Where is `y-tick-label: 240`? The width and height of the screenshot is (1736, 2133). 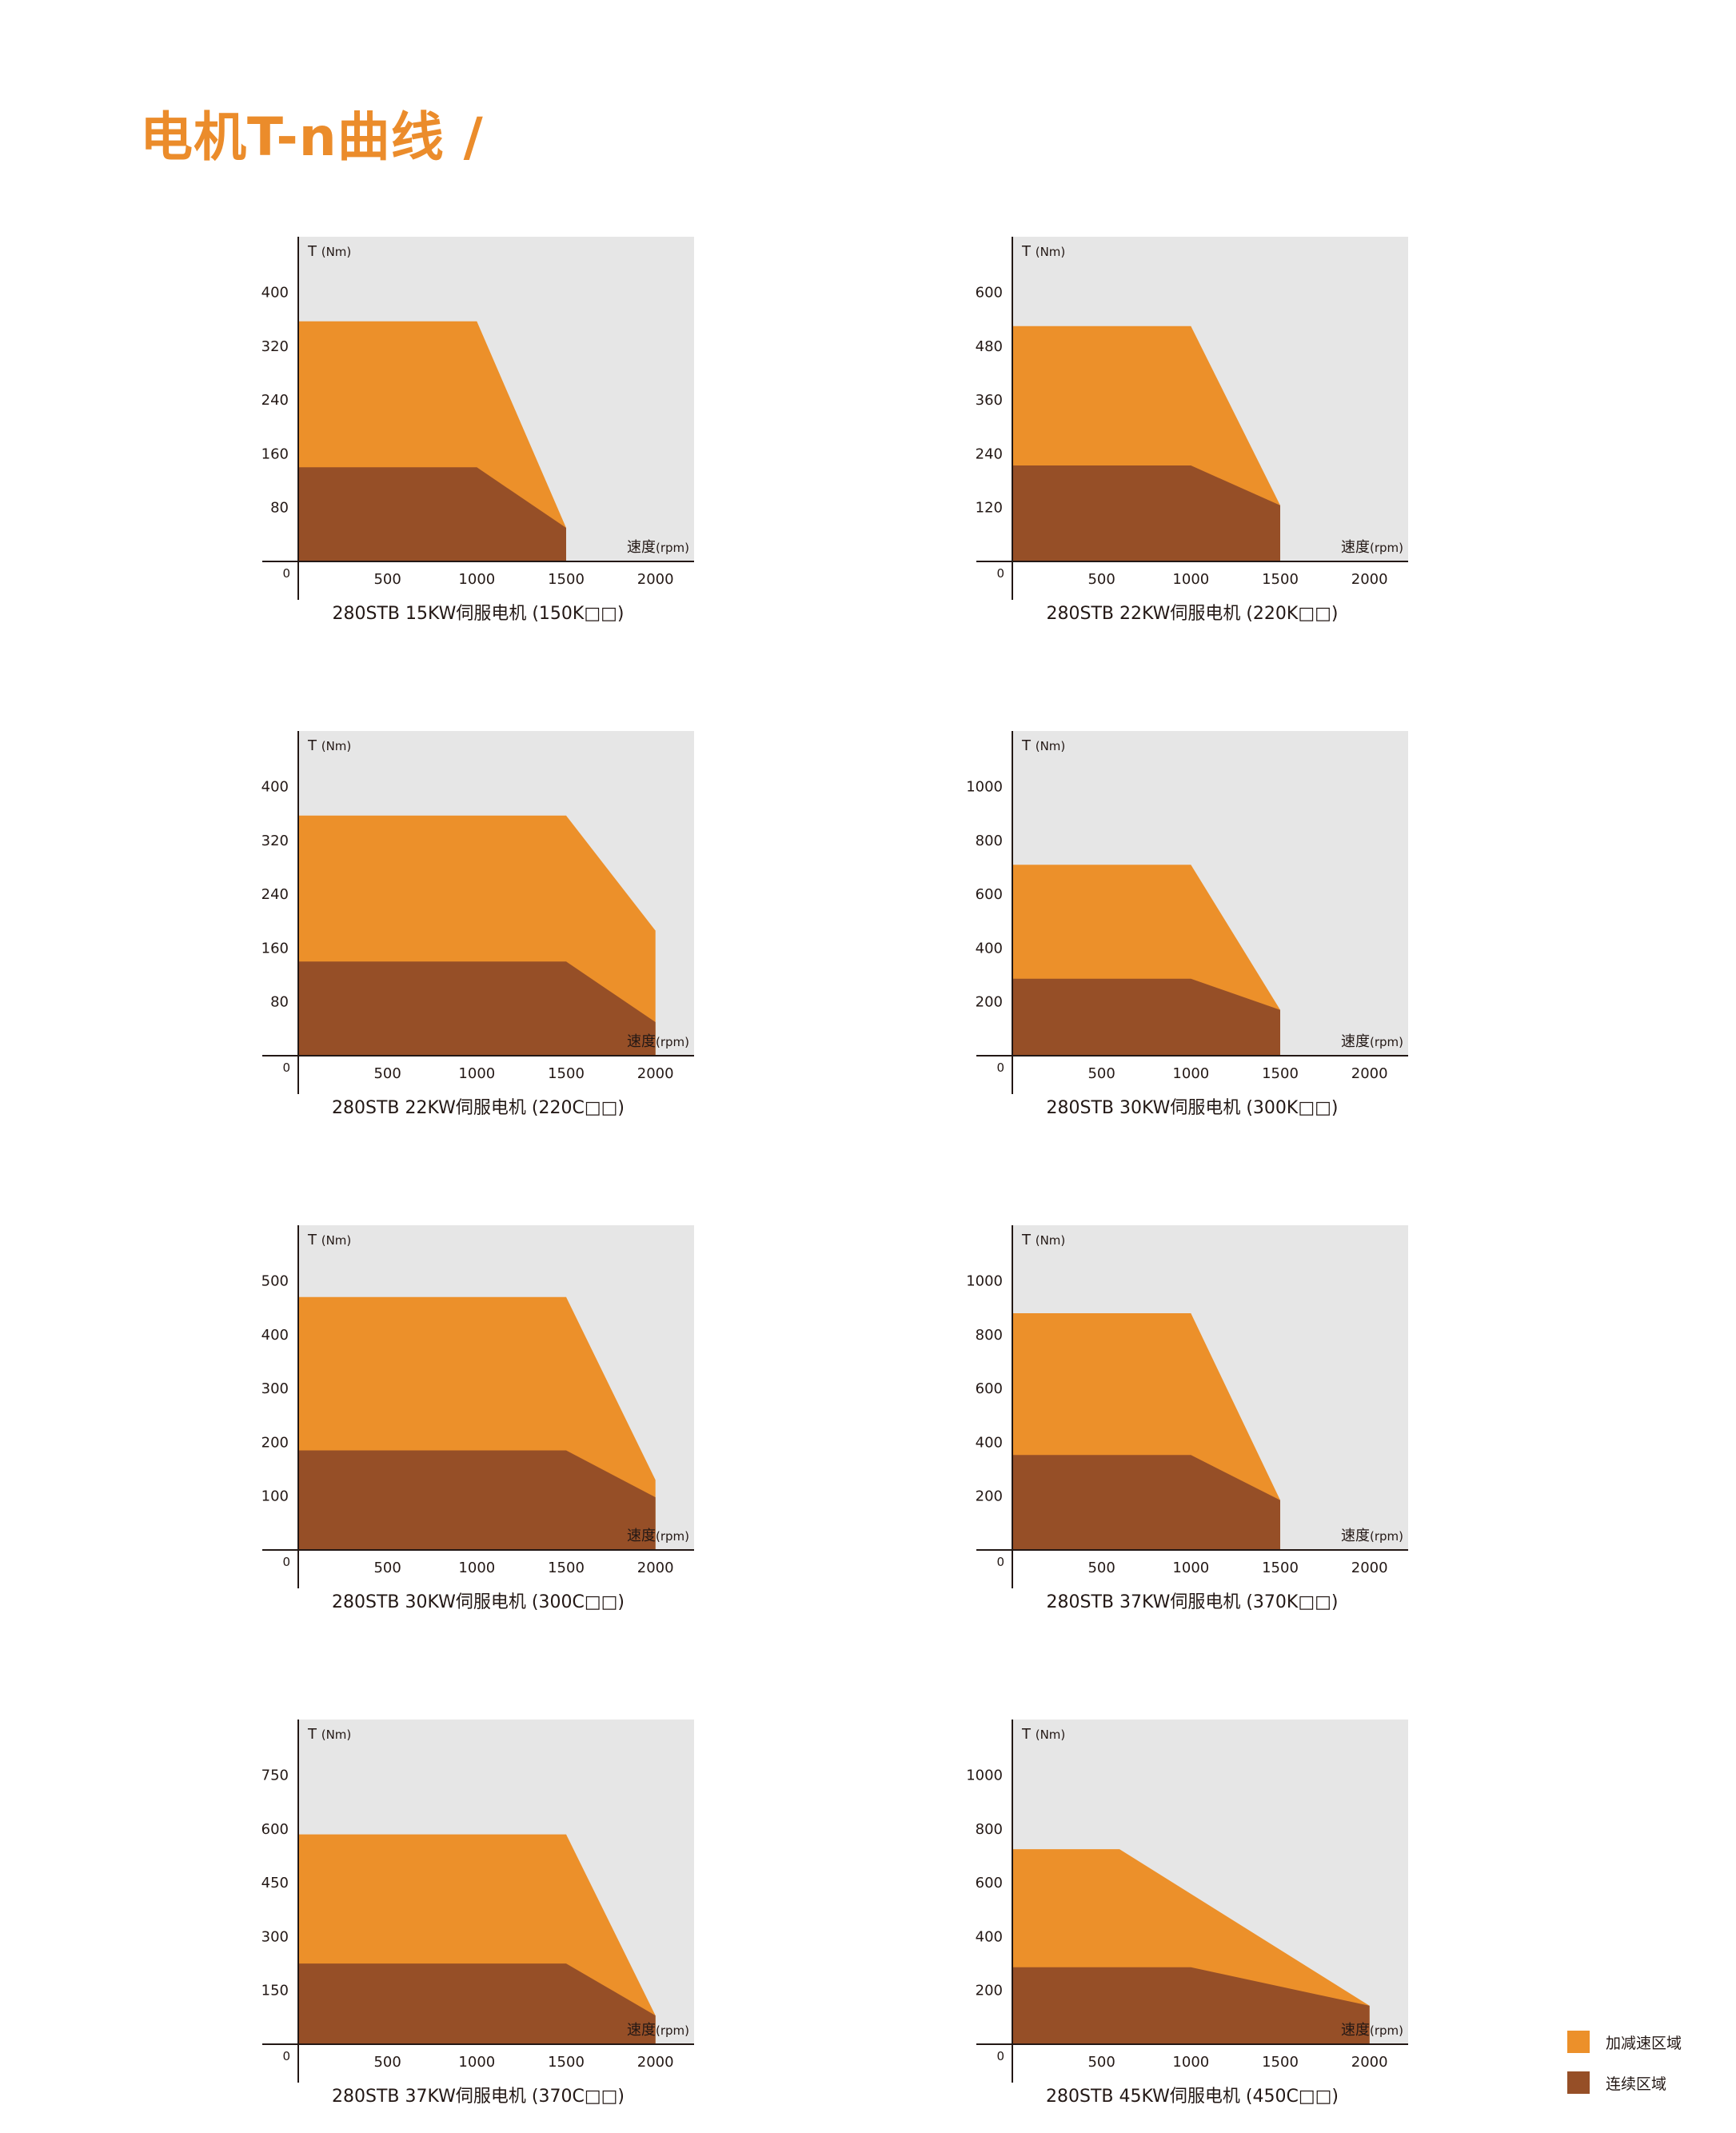
y-tick-label: 240 is located at coordinates (990, 453).